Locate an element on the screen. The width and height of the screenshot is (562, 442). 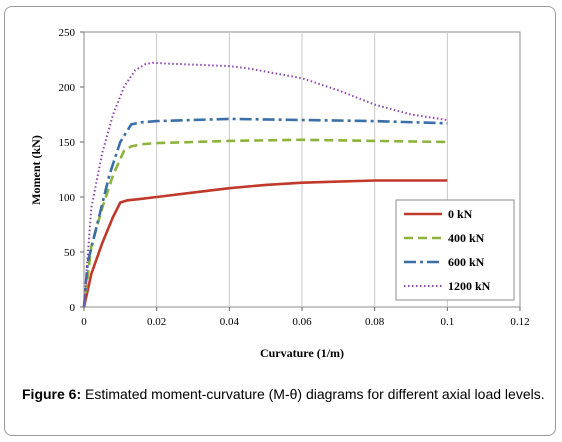
x-tick-label: 0.12 is located at coordinates (519, 322).